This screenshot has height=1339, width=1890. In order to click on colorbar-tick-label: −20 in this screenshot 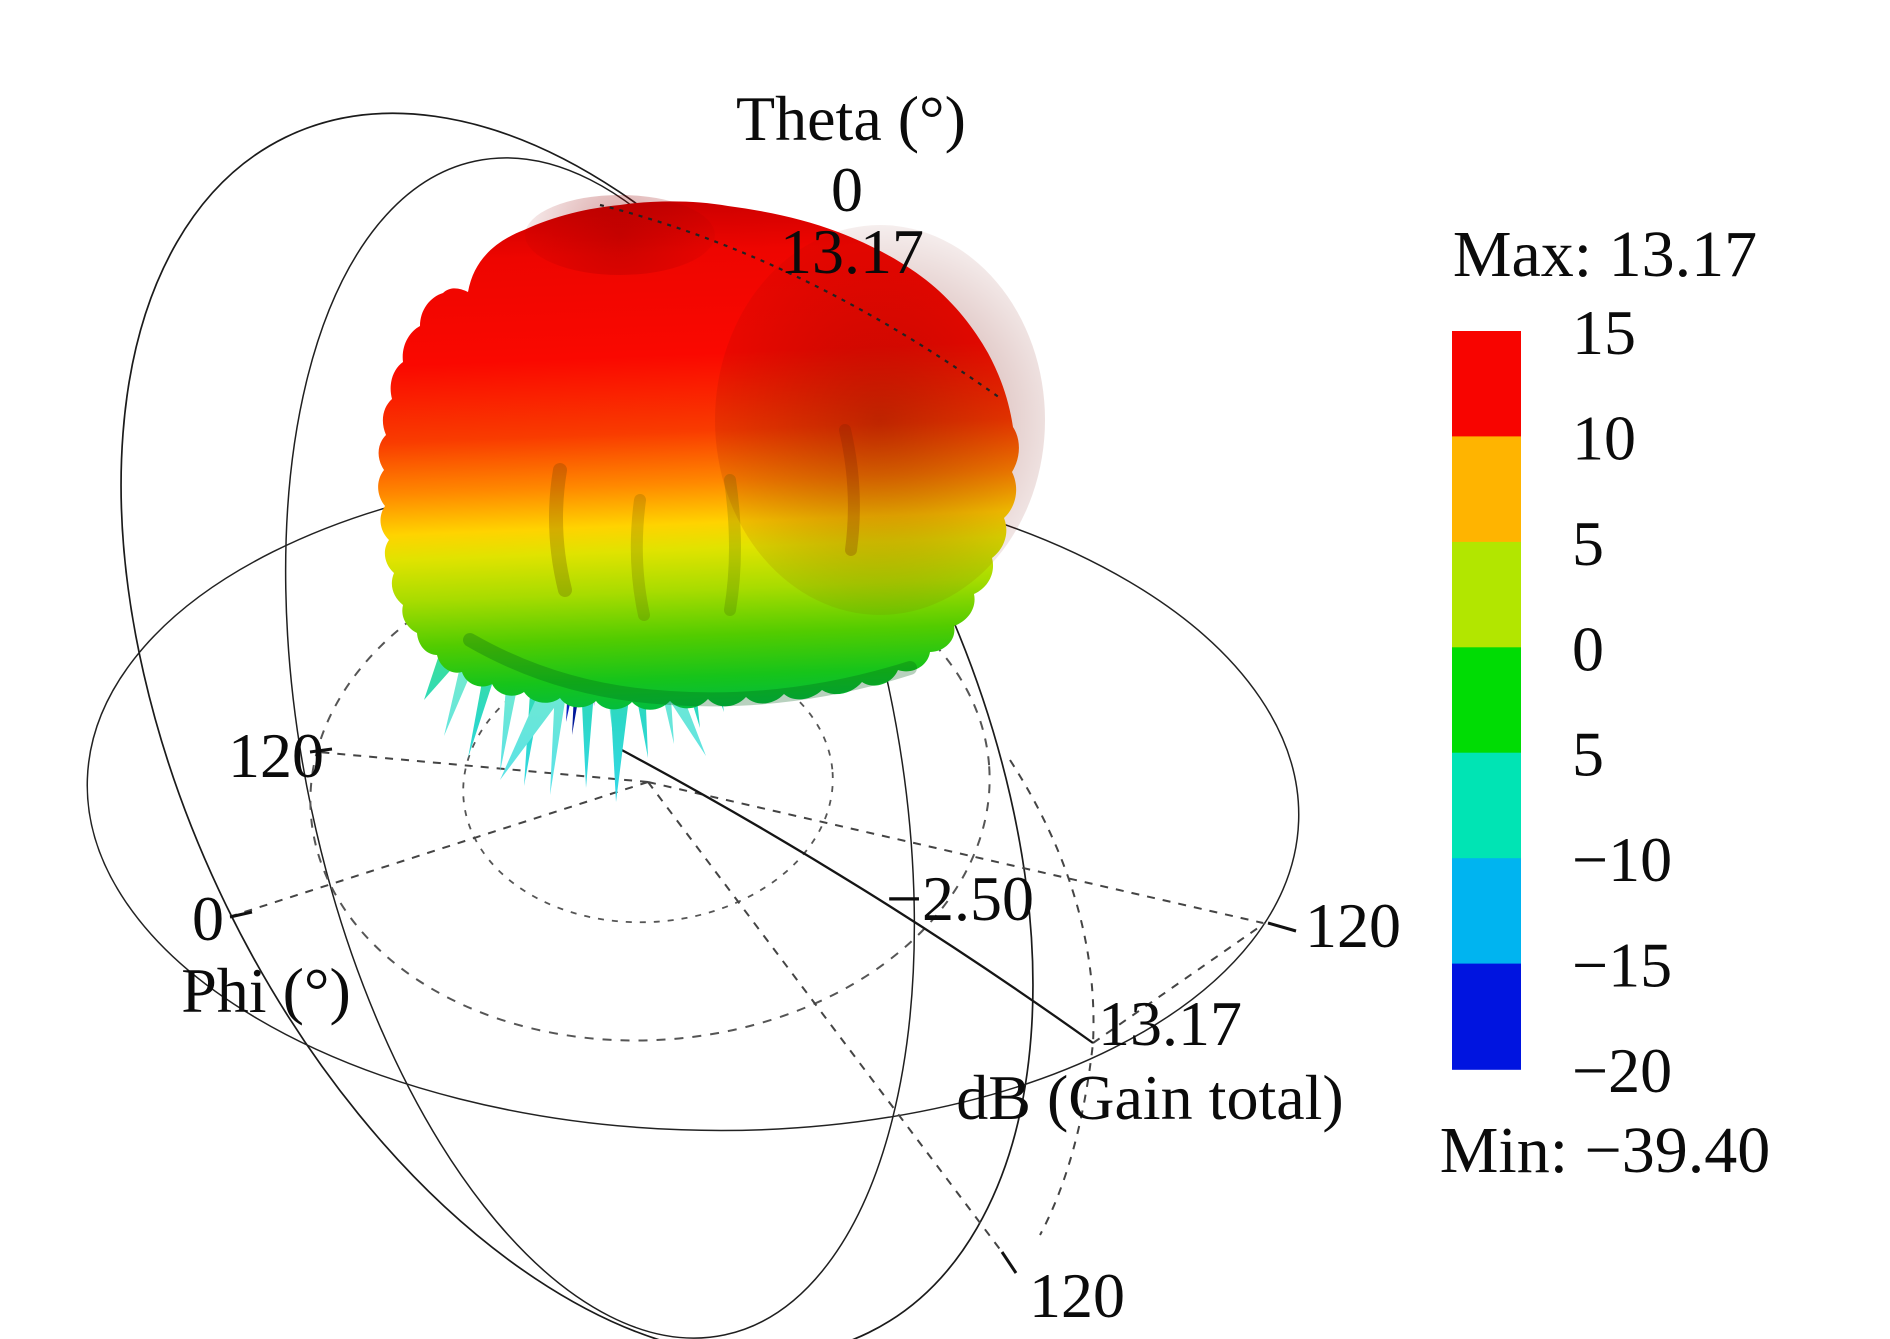, I will do `click(1622, 1070)`.